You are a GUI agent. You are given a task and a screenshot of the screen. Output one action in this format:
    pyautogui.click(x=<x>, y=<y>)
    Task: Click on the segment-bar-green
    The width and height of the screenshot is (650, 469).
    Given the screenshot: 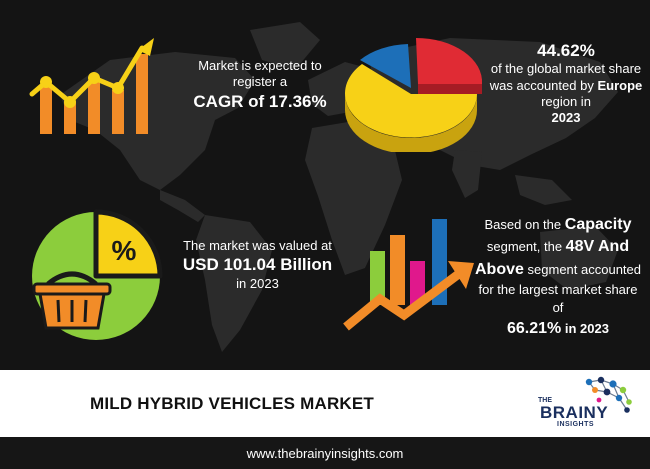 What is the action you would take?
    pyautogui.click(x=377, y=278)
    